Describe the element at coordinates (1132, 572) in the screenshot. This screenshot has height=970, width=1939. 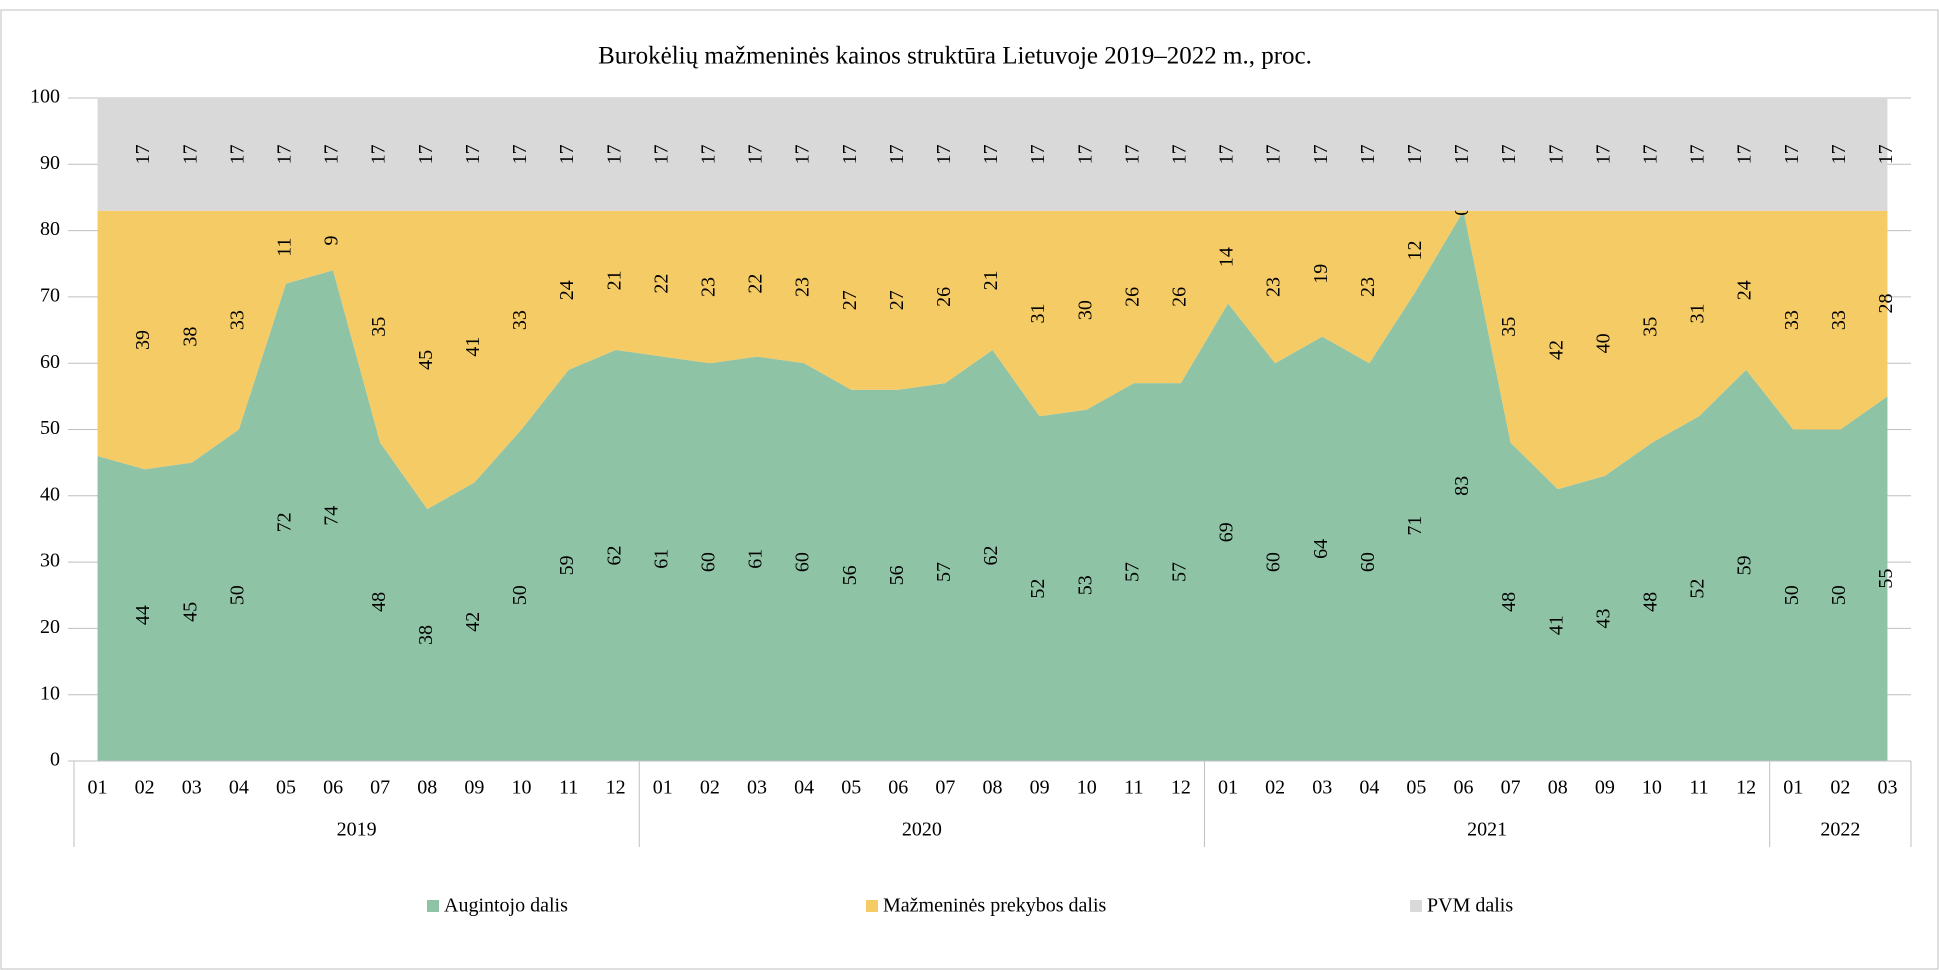
I see `data-label: 57` at that location.